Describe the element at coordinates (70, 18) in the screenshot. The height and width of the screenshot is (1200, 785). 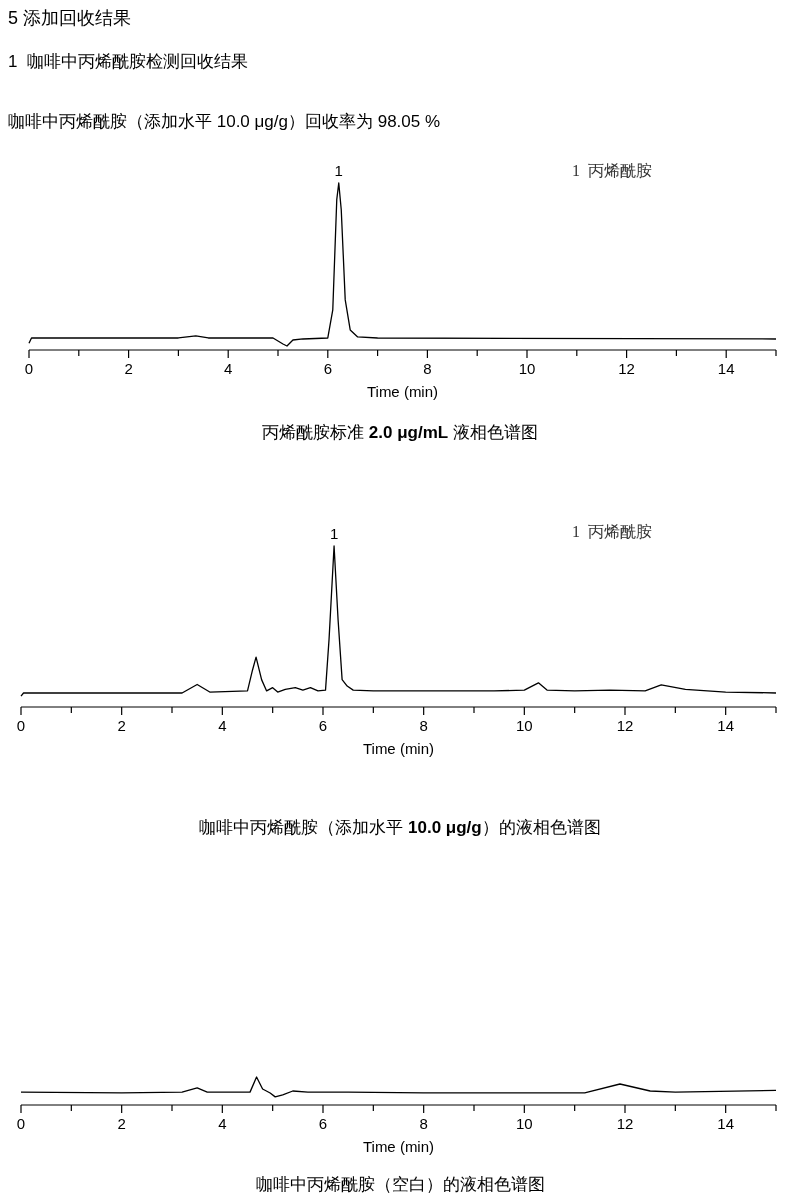
I see `chart-title: 5 添加回收结果` at that location.